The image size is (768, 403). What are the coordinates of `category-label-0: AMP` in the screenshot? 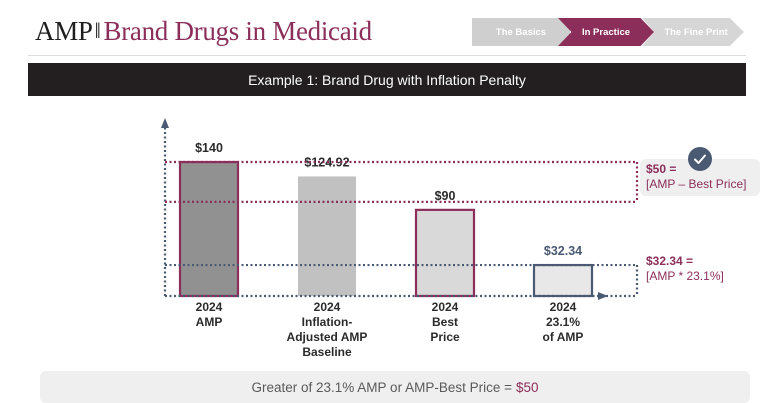 It's located at (209, 322).